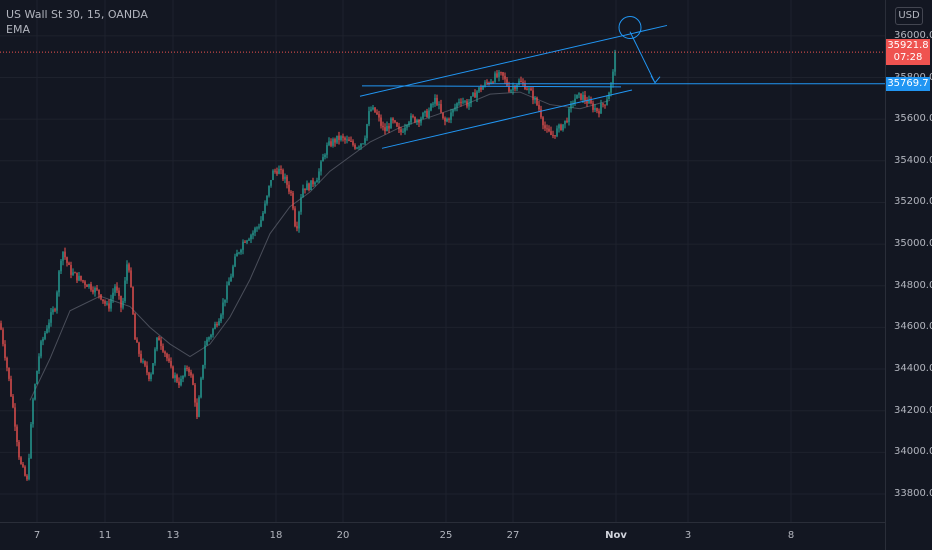  What do you see at coordinates (688, 535) in the screenshot?
I see `x-tick-label: 3` at bounding box center [688, 535].